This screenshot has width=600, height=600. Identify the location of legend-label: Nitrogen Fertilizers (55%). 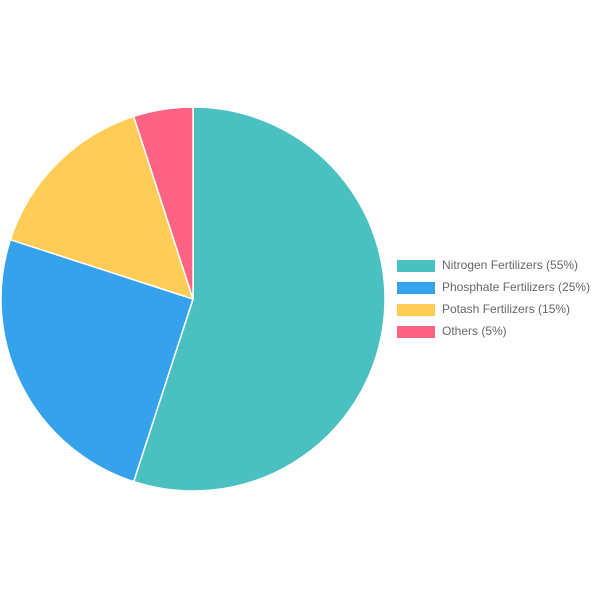
(510, 265).